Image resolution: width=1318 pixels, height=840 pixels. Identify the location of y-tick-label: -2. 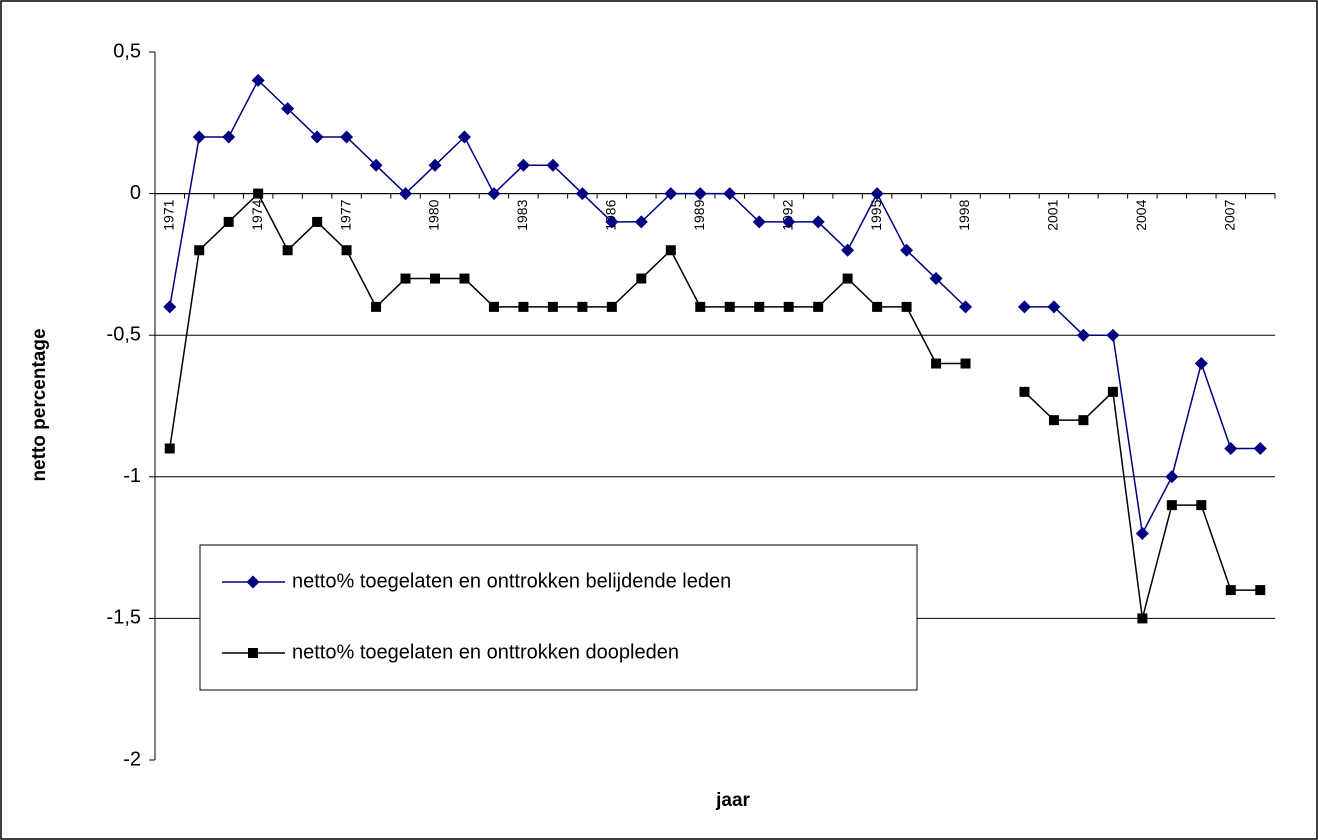
(132, 759).